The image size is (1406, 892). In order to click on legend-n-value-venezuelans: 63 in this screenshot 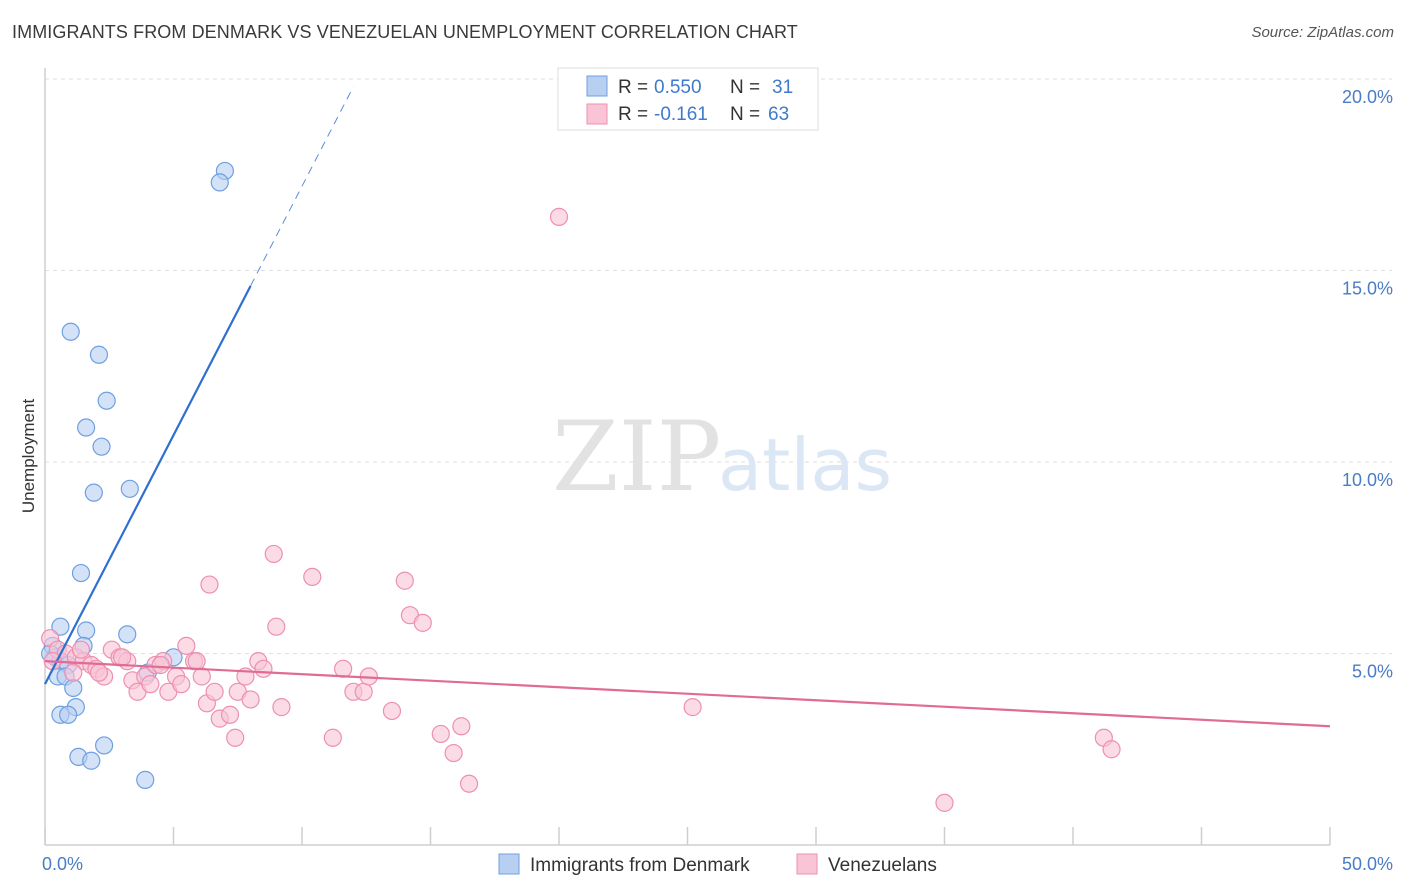, I will do `click(778, 114)`.